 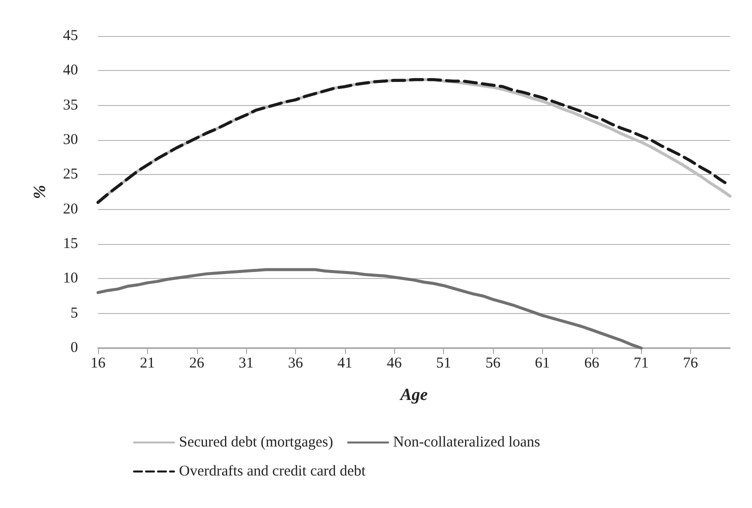 I want to click on x-tick-label: 76, so click(x=690, y=364).